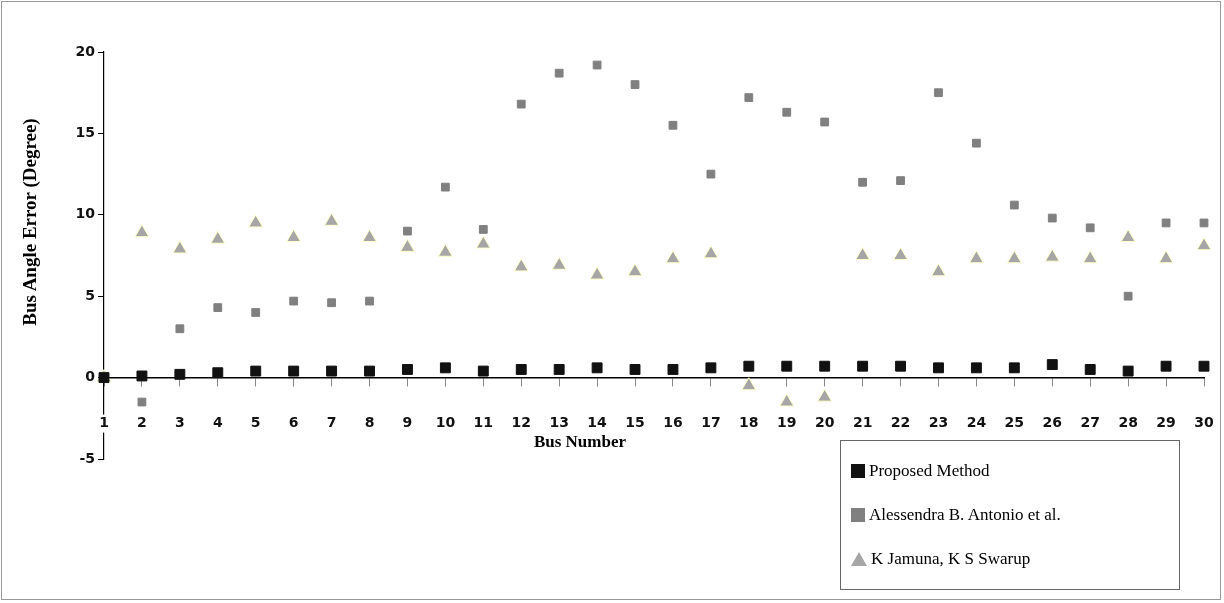  What do you see at coordinates (85, 213) in the screenshot?
I see `y-tick-label: 10` at bounding box center [85, 213].